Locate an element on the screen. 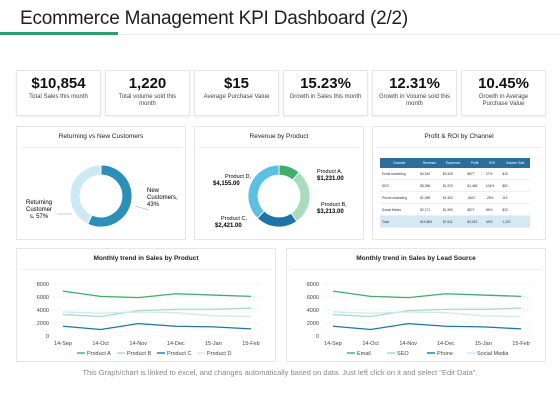 Image resolution: width=560 pixels, height=420 pixels. table-cell: 43% is located at coordinates (492, 221).